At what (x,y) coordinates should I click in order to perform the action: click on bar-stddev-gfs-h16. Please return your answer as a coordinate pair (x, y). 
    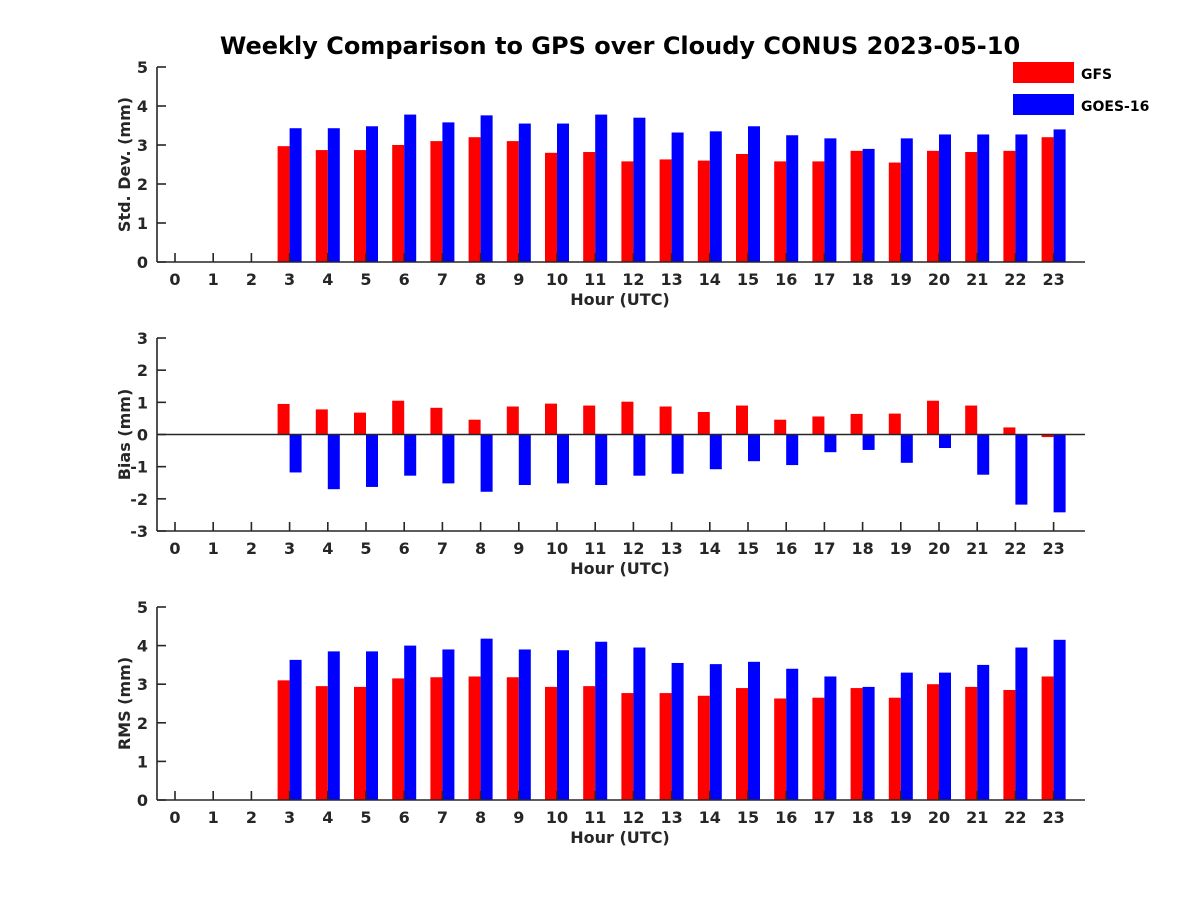
    Looking at the image, I should click on (780, 211).